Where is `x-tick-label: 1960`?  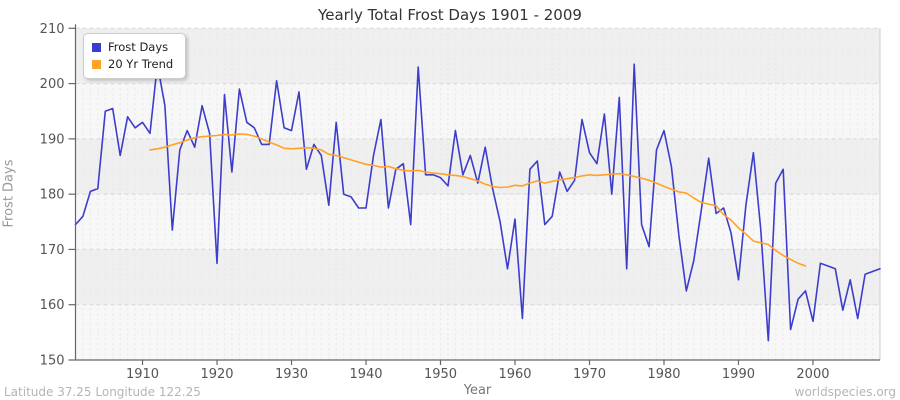
x-tick-label: 1960 is located at coordinates (514, 374).